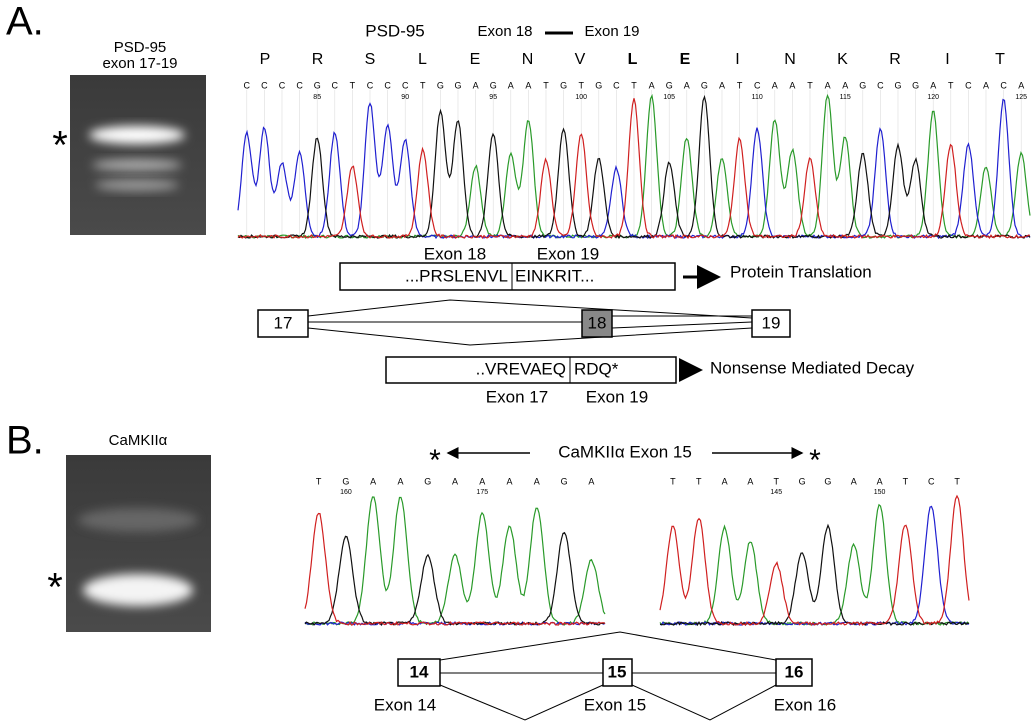 The height and width of the screenshot is (727, 1034). Describe the element at coordinates (625, 451) in the screenshot. I see `title: CaMKIIα Exon 15` at that location.